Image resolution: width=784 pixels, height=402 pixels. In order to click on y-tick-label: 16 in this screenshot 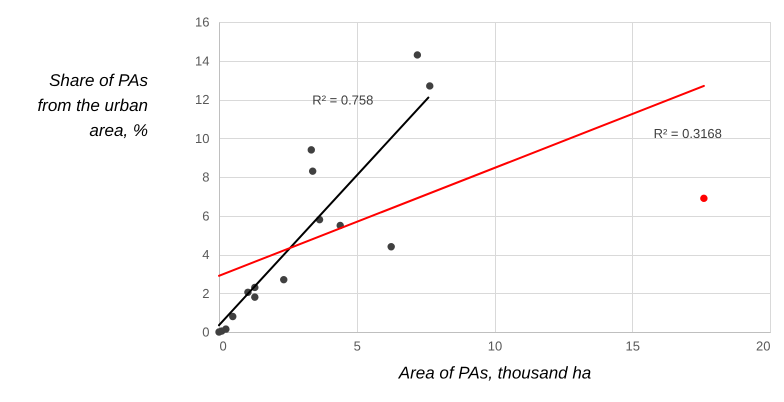, I will do `click(202, 22)`.